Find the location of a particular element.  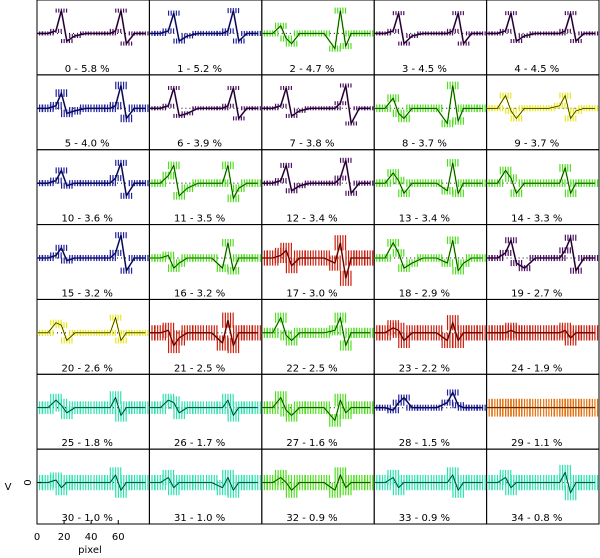

panel-label: 20 - 2.6 % is located at coordinates (87, 368).